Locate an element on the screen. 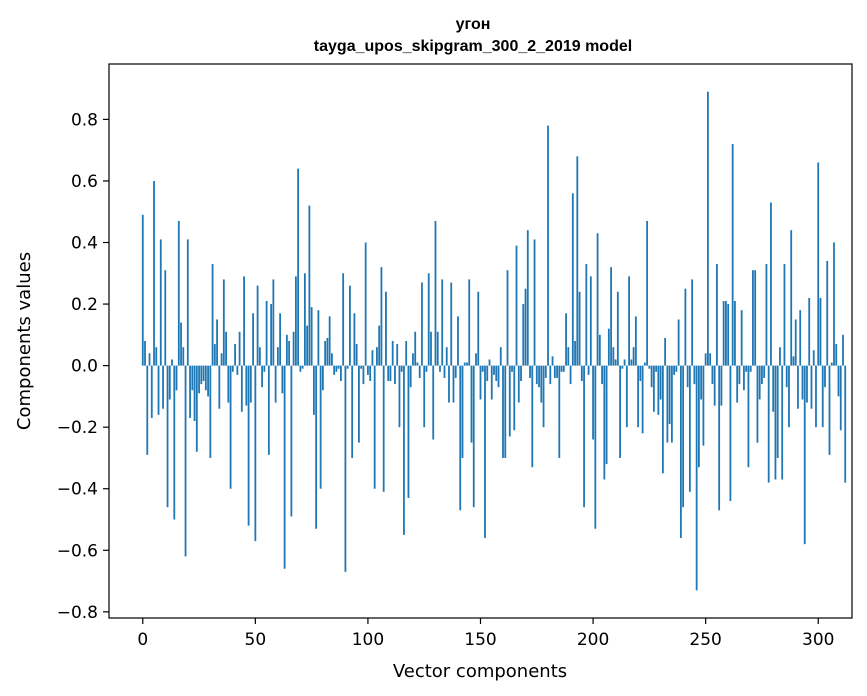 The image size is (867, 696). y-tick-label: −0.6 is located at coordinates (77, 551).